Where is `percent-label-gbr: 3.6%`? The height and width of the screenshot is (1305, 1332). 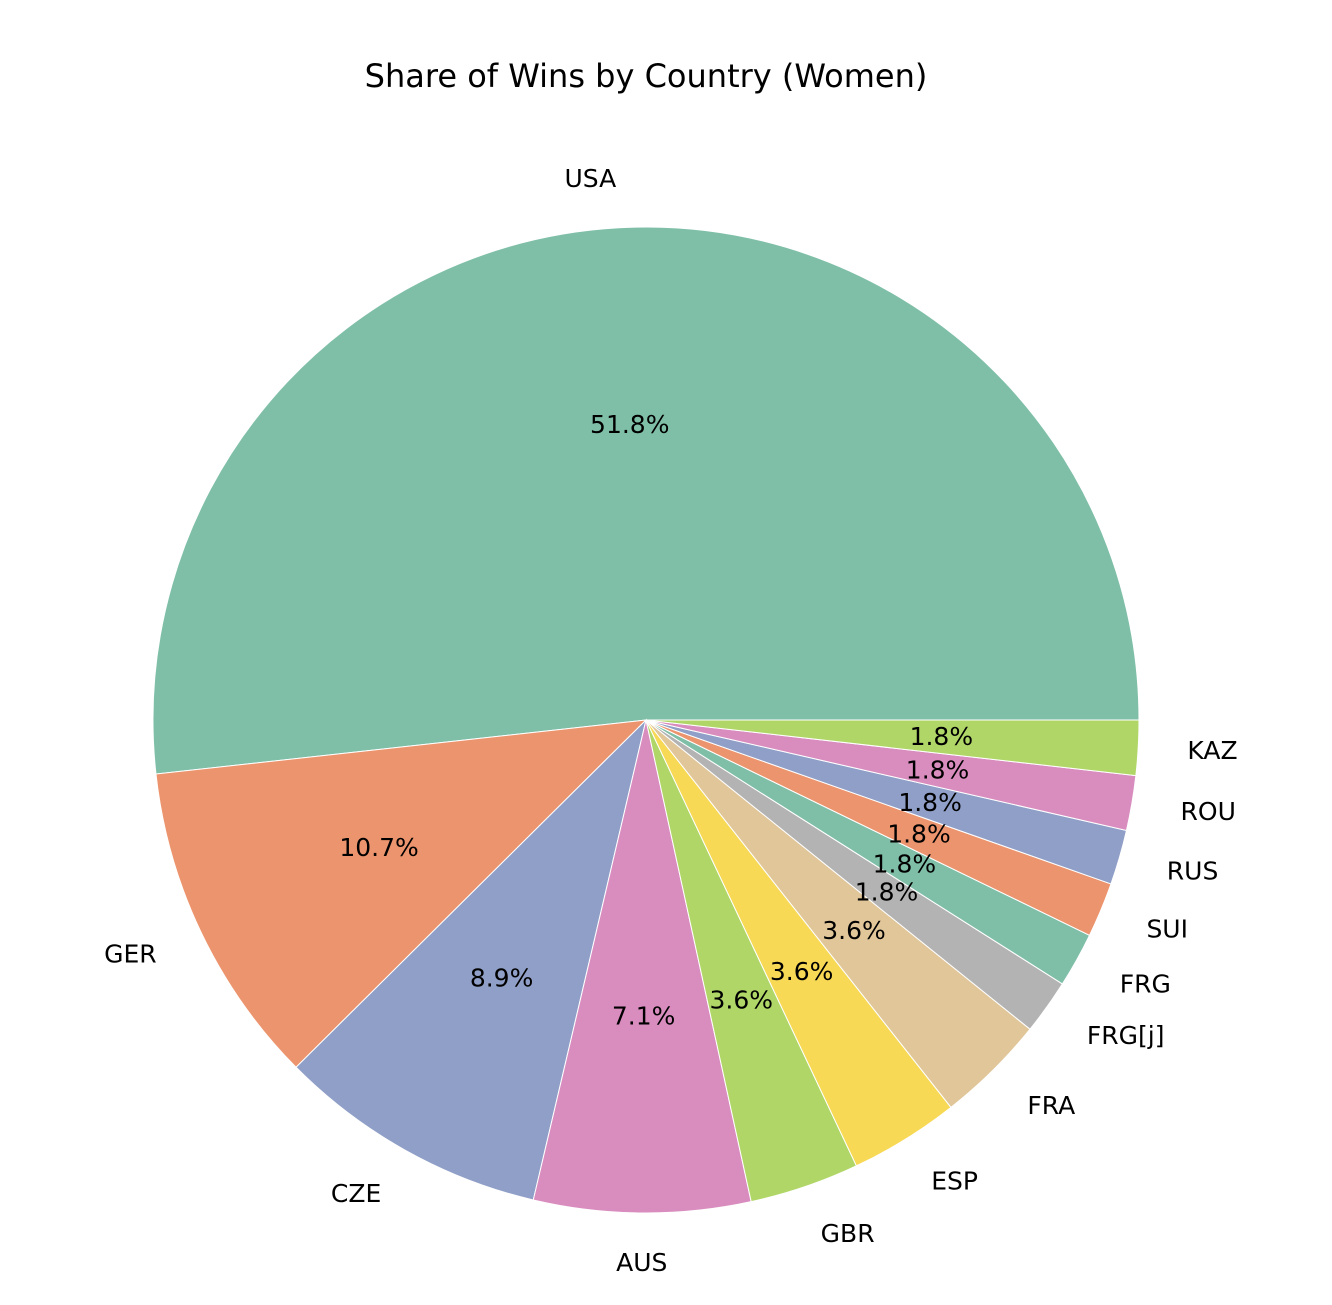
percent-label-gbr: 3.6% is located at coordinates (742, 1000).